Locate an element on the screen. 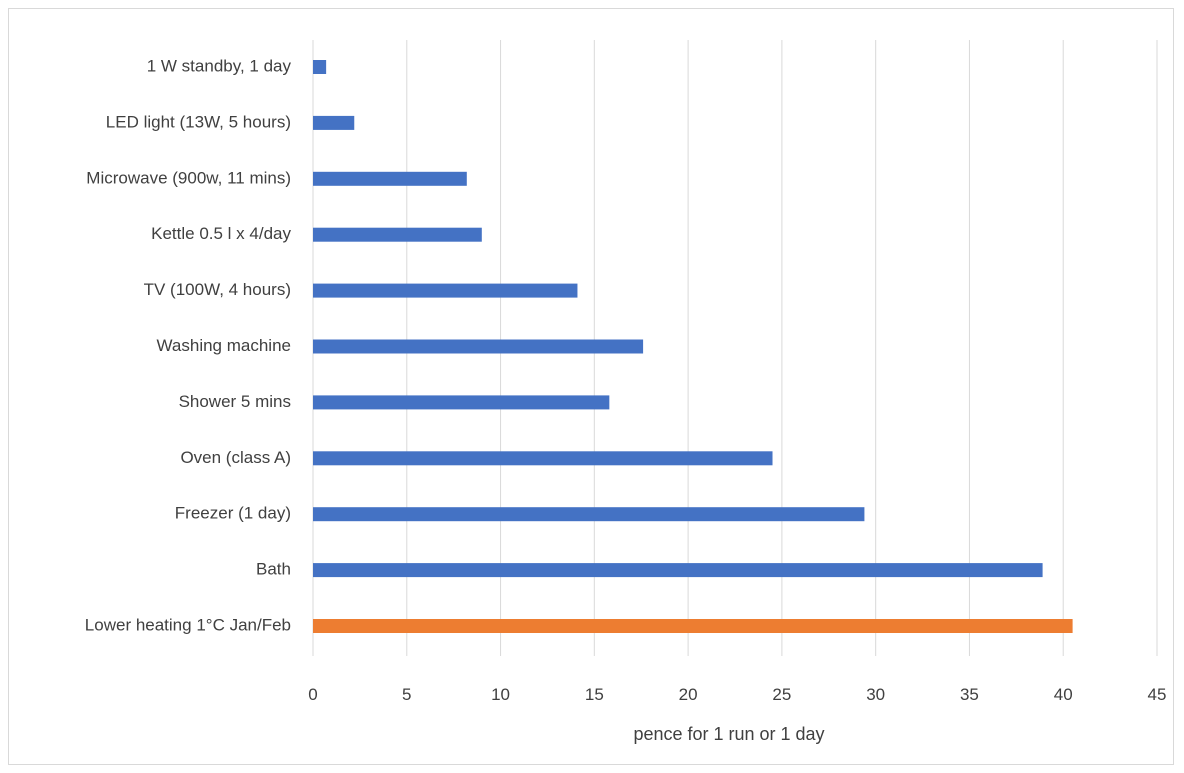  x-tick-label-35: 35 is located at coordinates (969, 694).